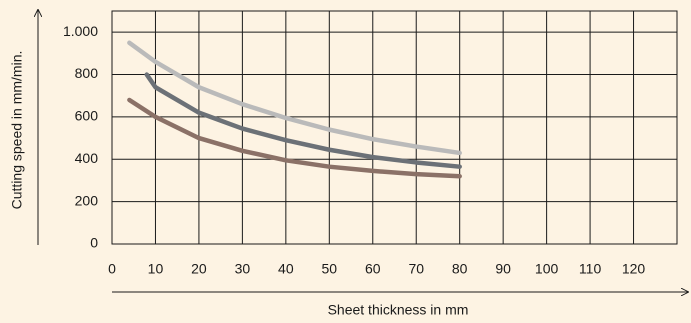 The width and height of the screenshot is (691, 323). Describe the element at coordinates (94, 243) in the screenshot. I see `y-tick-label: 0` at that location.